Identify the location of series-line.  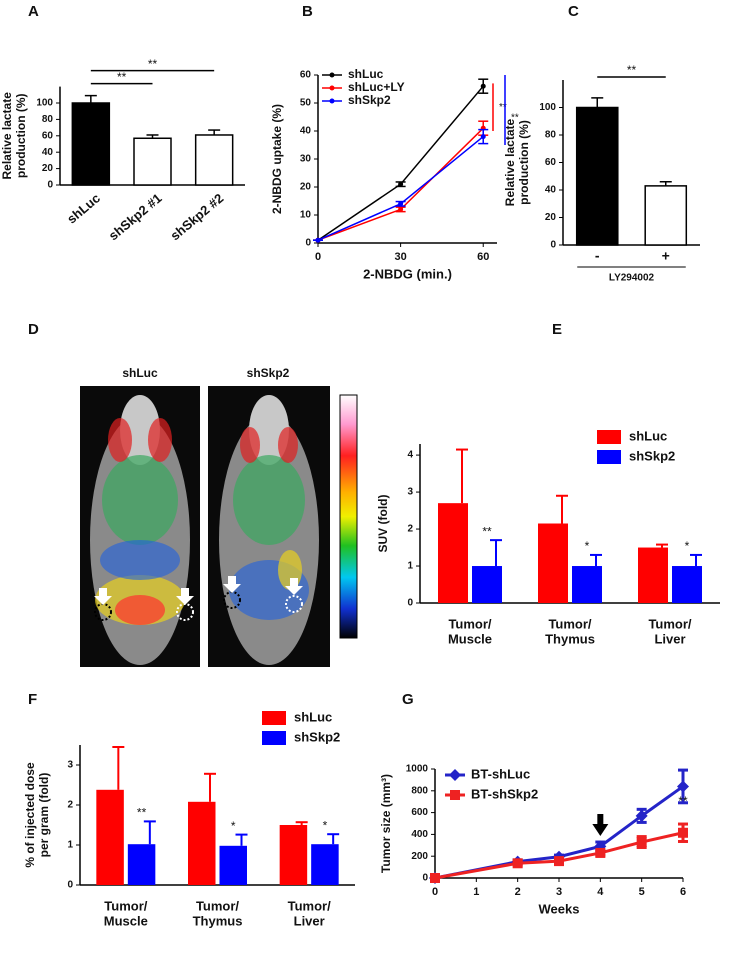
(400, 163).